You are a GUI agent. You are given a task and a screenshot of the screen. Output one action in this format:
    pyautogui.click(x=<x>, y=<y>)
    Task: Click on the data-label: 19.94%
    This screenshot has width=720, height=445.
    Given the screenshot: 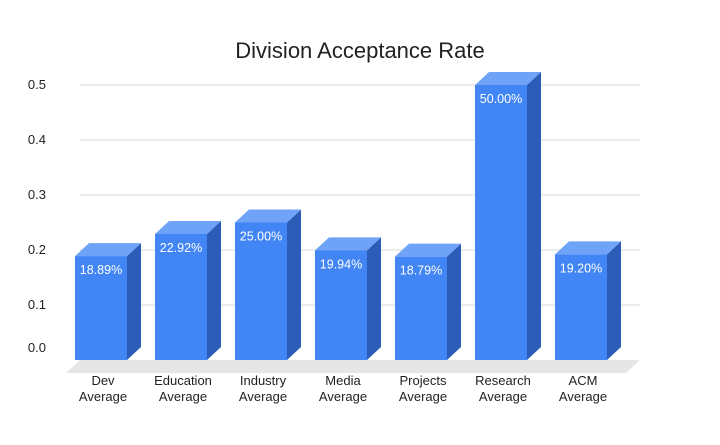 What is the action you would take?
    pyautogui.click(x=341, y=264)
    